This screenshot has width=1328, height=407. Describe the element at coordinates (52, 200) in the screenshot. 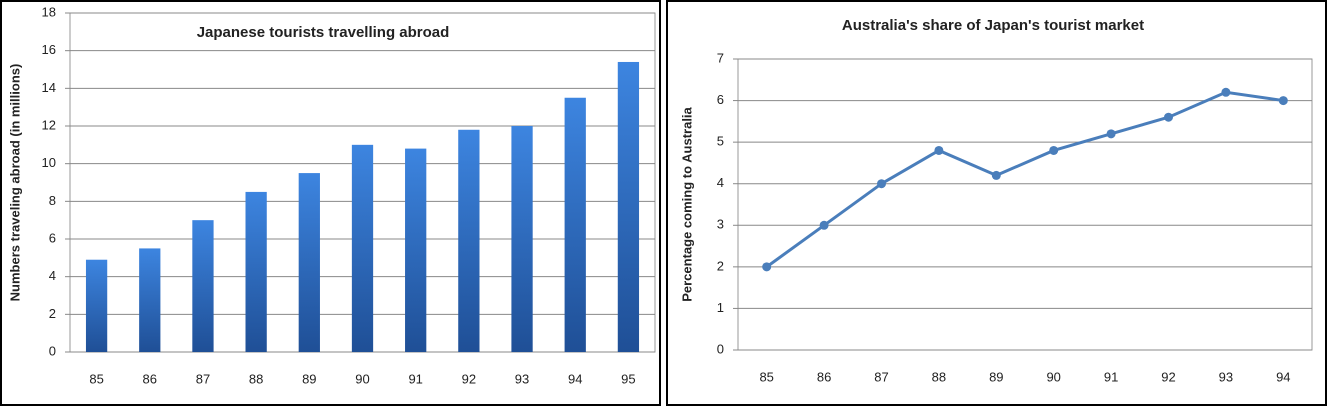

I see `y-tick-label: 8` at that location.